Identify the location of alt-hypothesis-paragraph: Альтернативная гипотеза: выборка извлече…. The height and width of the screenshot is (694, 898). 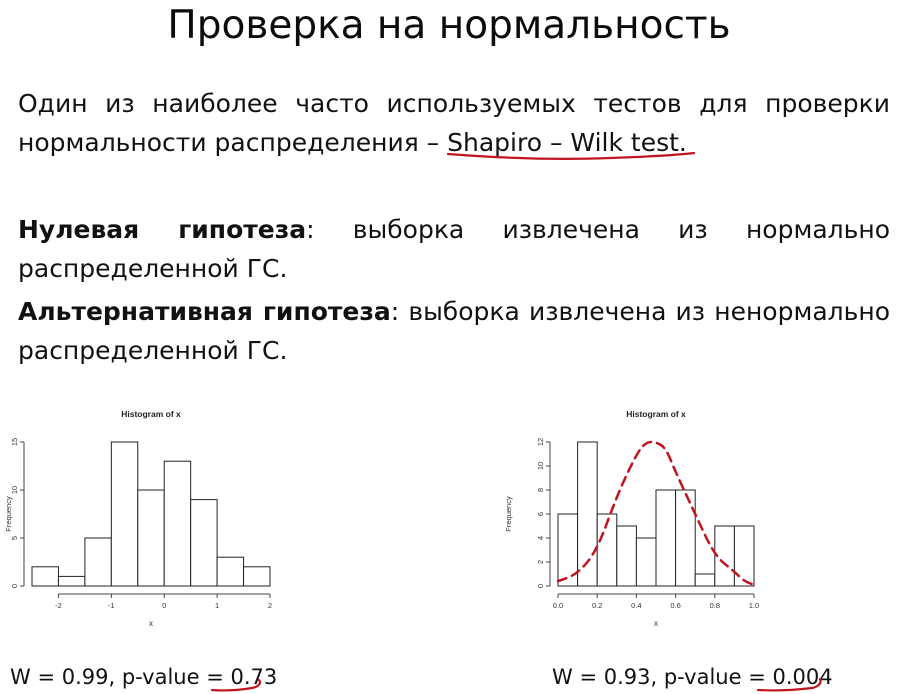
(454, 331).